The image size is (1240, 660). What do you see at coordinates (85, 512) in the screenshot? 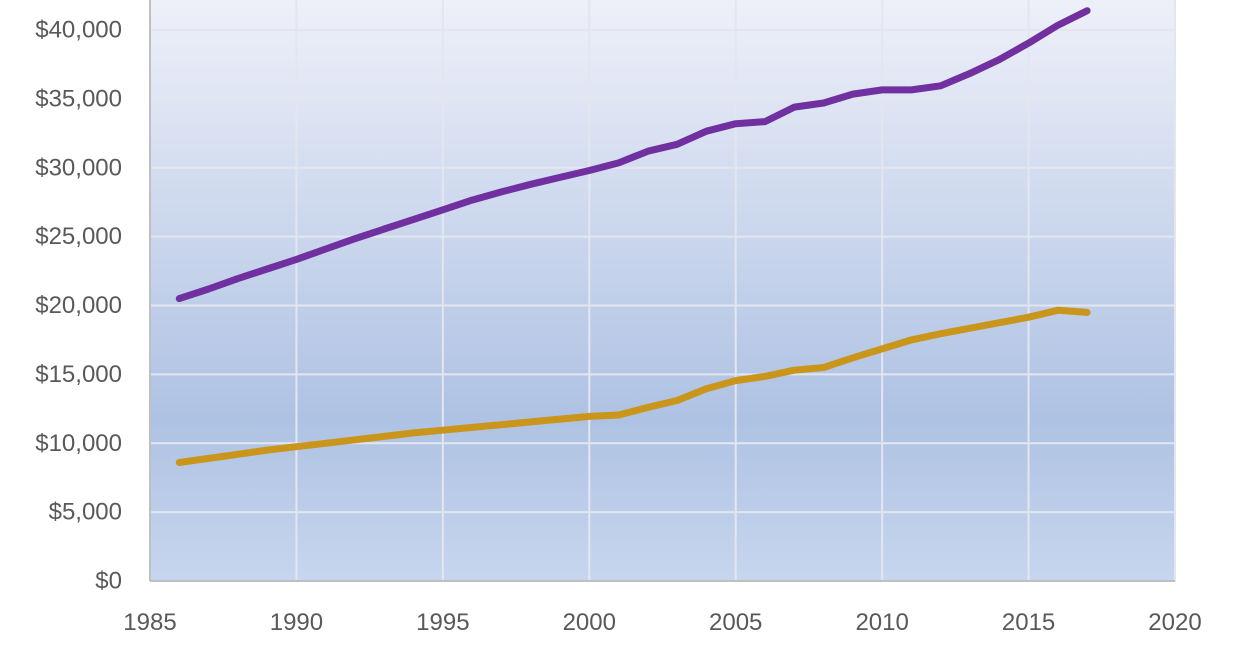
I see `y-tick-label: $5,000` at bounding box center [85, 512].